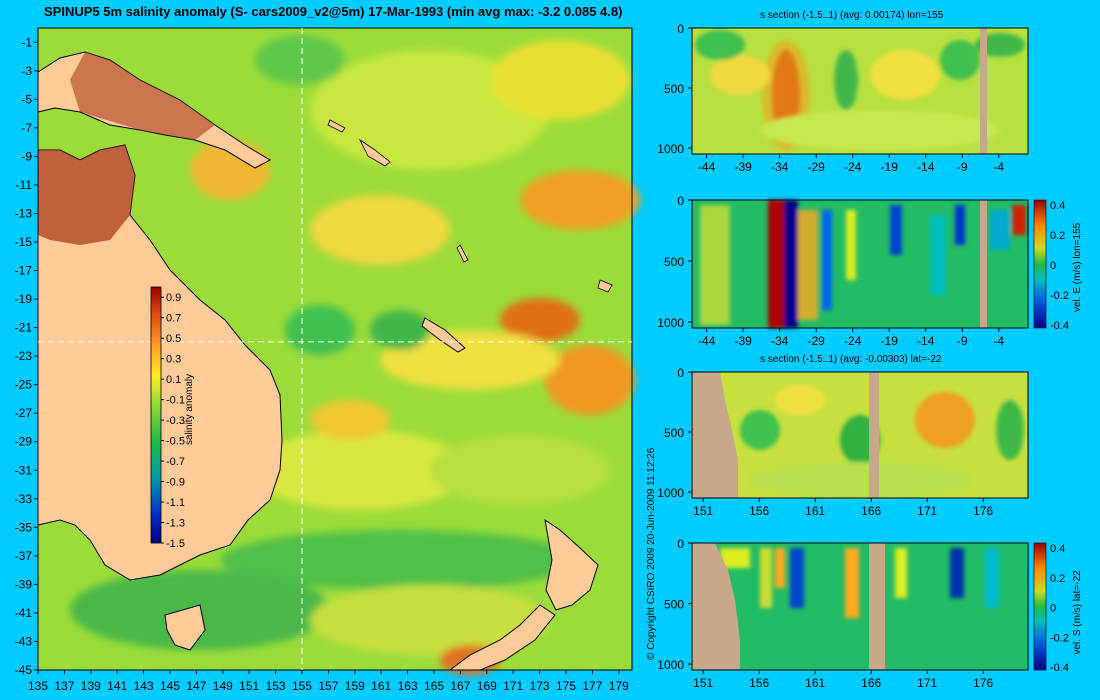 The height and width of the screenshot is (700, 1100). What do you see at coordinates (24, 527) in the screenshot?
I see `lat-tick-label: -35` at bounding box center [24, 527].